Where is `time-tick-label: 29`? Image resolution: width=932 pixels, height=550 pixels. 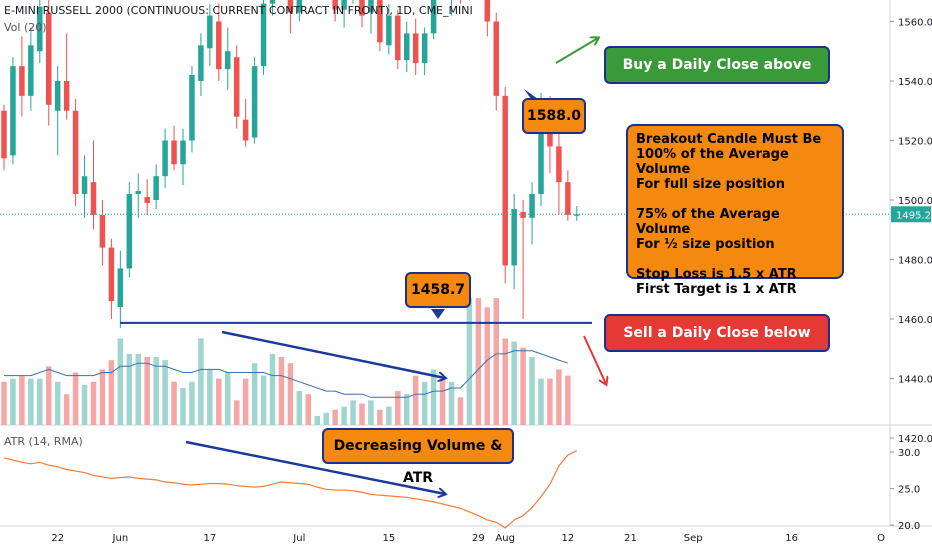
time-tick-label: 29 is located at coordinates (478, 538).